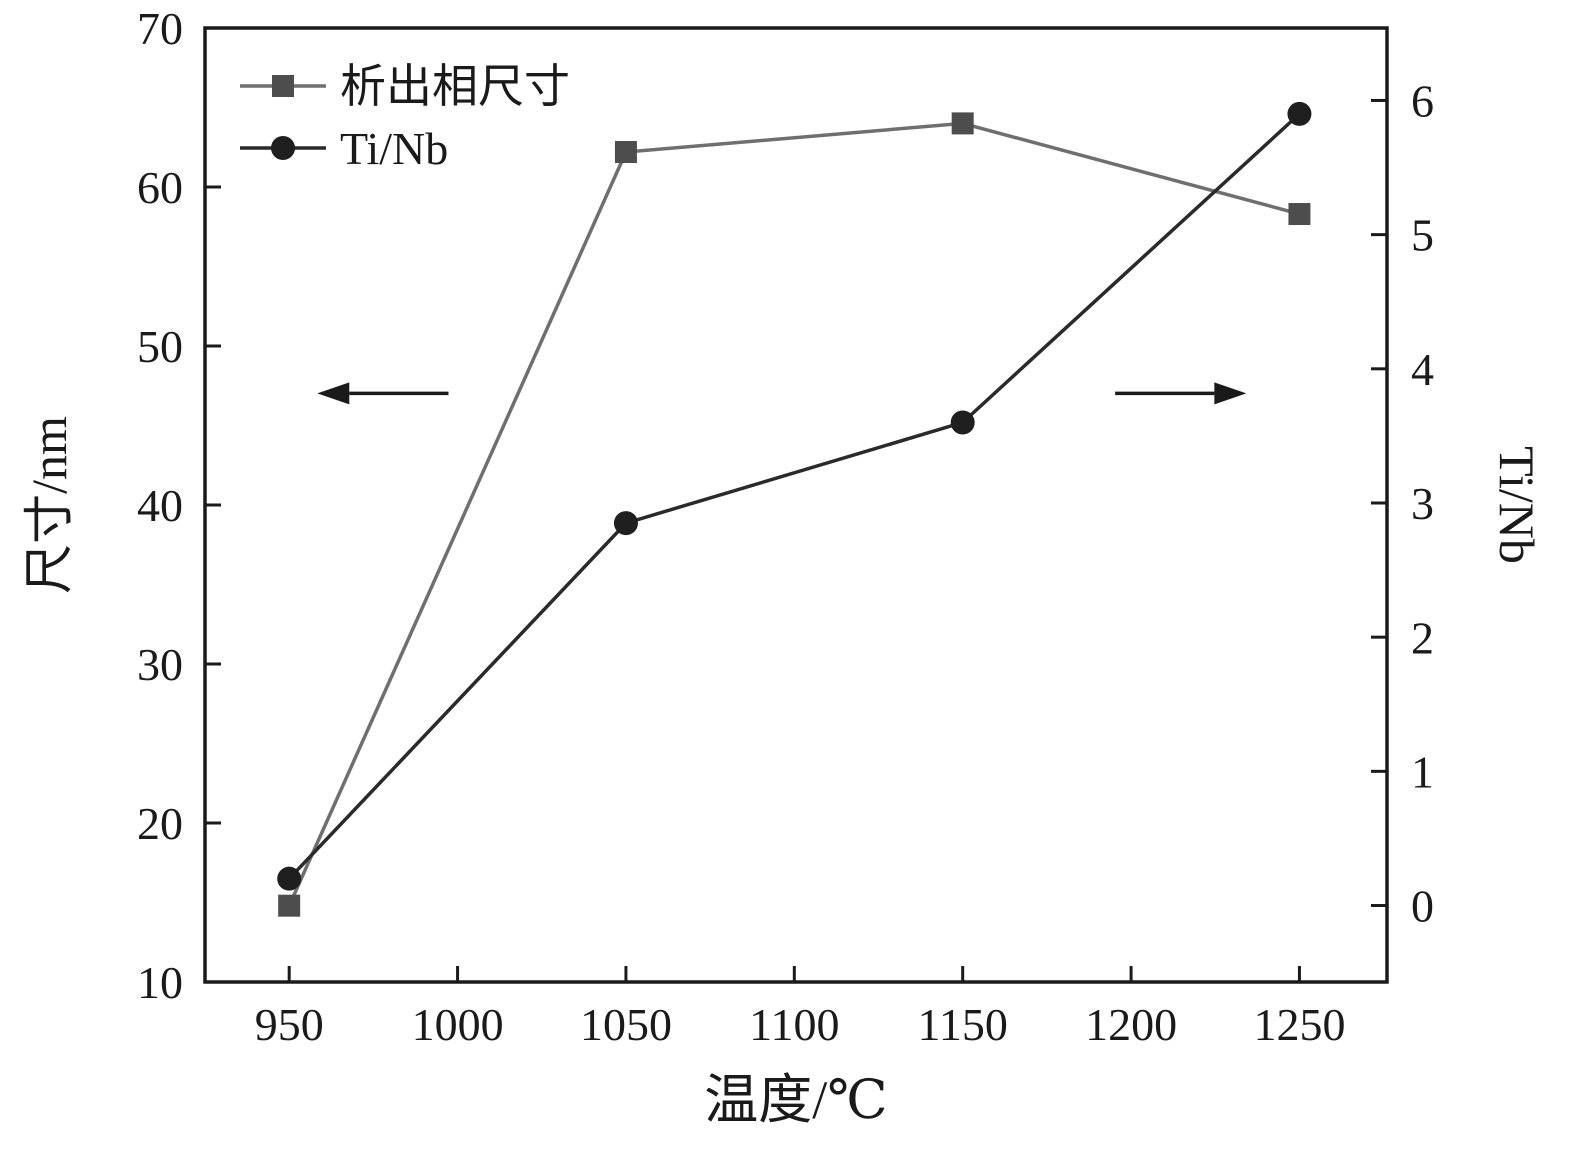  What do you see at coordinates (794, 1024) in the screenshot?
I see `x-tick-label: 1100` at bounding box center [794, 1024].